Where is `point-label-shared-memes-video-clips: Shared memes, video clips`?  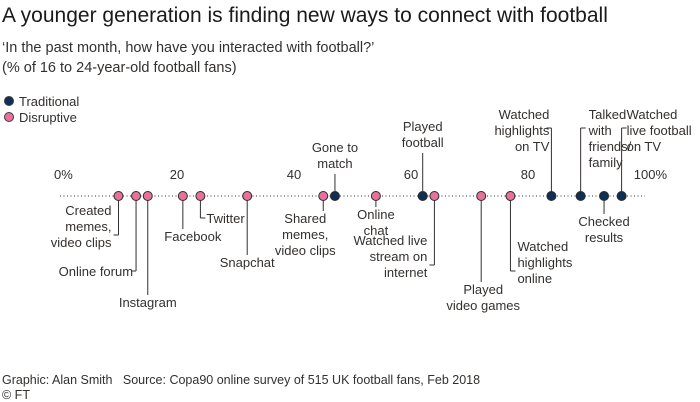
point-label-shared-memes-video-clips: Shared memes, video clips is located at coordinates (305, 234).